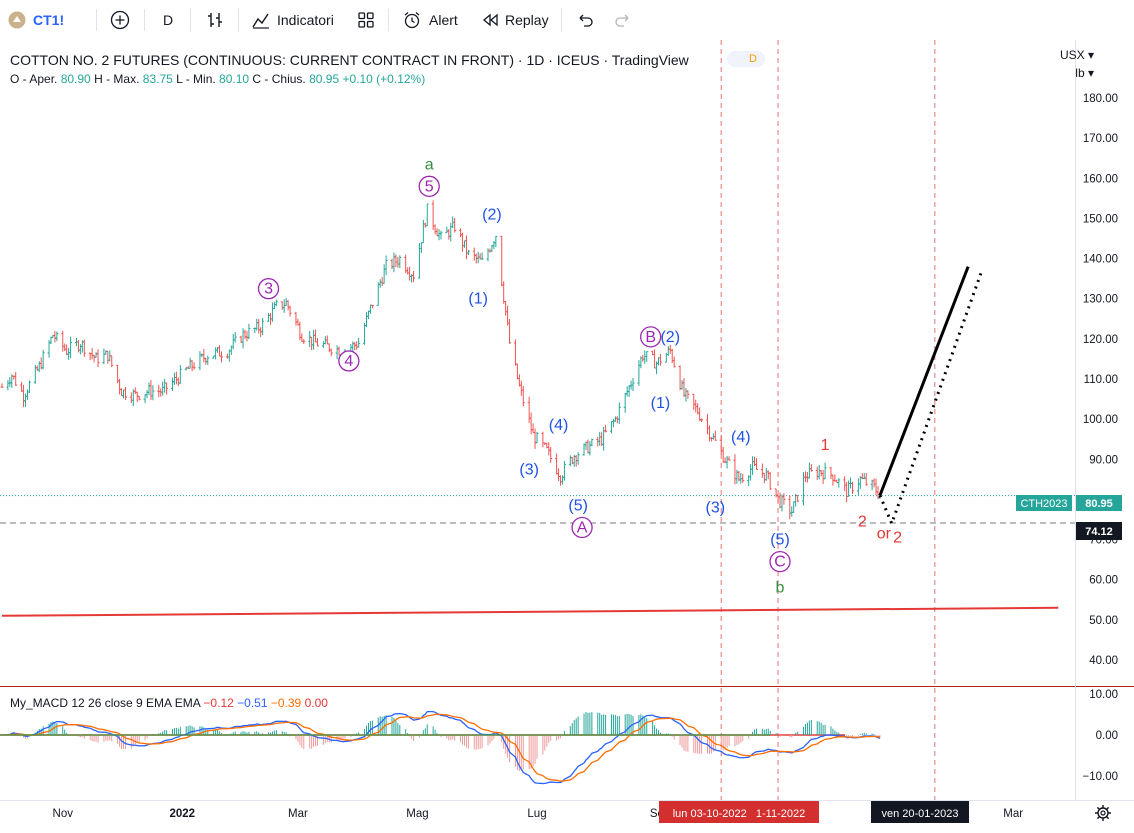 The image size is (1134, 833). I want to click on price-tick-label: 160.00, so click(1100, 179).